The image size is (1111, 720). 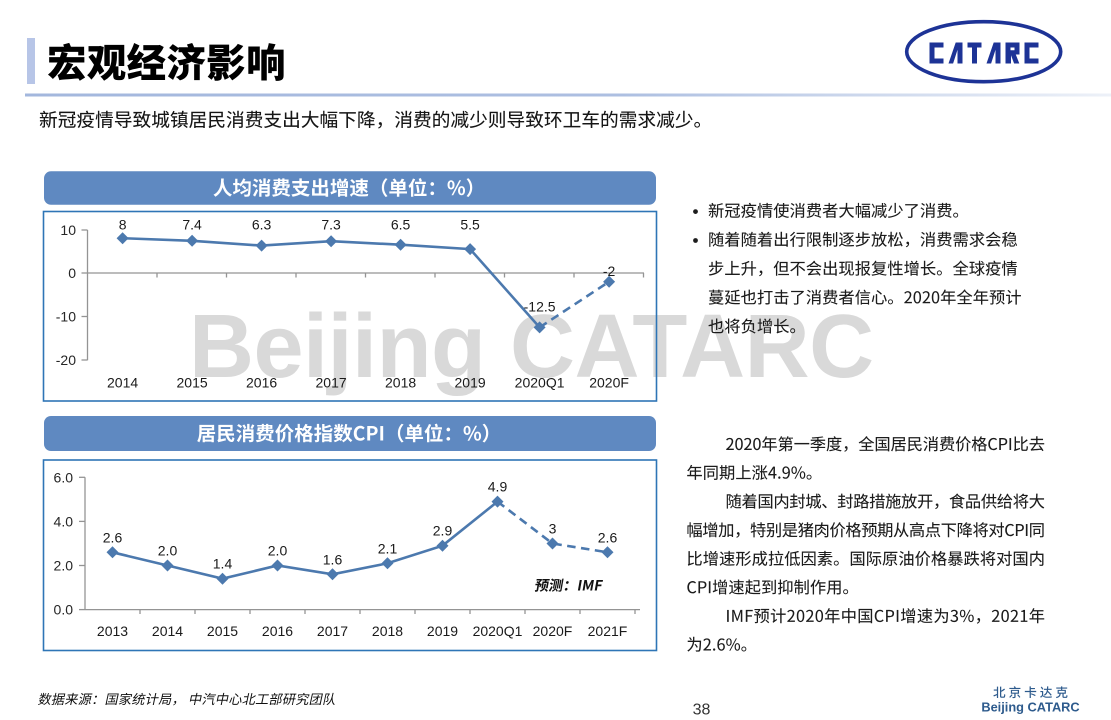 I want to click on svg-text: 7.4, so click(x=192, y=225).